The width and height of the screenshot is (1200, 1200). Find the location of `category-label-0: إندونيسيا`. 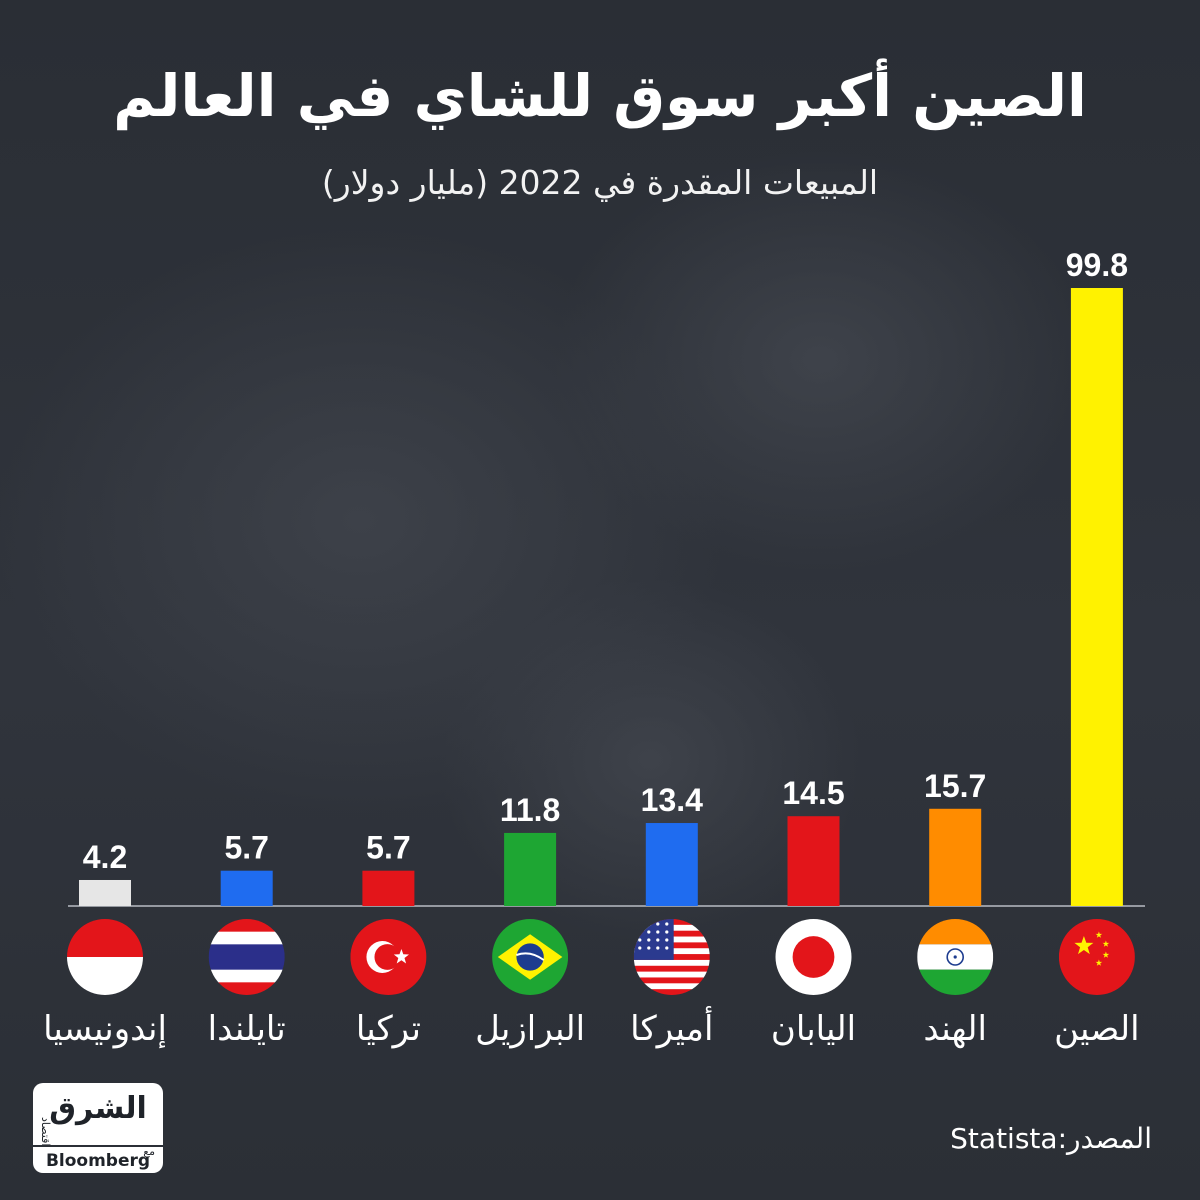

category-label-0: إندونيسيا is located at coordinates (105, 1029).